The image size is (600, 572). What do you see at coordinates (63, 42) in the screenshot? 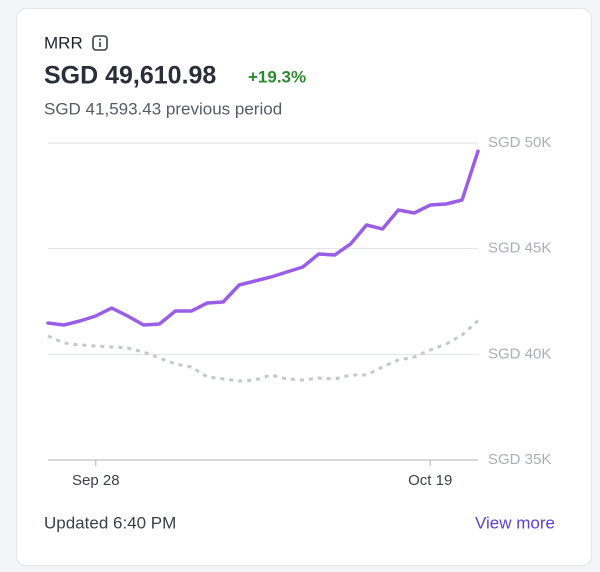
I see `metric-title: MRR` at bounding box center [63, 42].